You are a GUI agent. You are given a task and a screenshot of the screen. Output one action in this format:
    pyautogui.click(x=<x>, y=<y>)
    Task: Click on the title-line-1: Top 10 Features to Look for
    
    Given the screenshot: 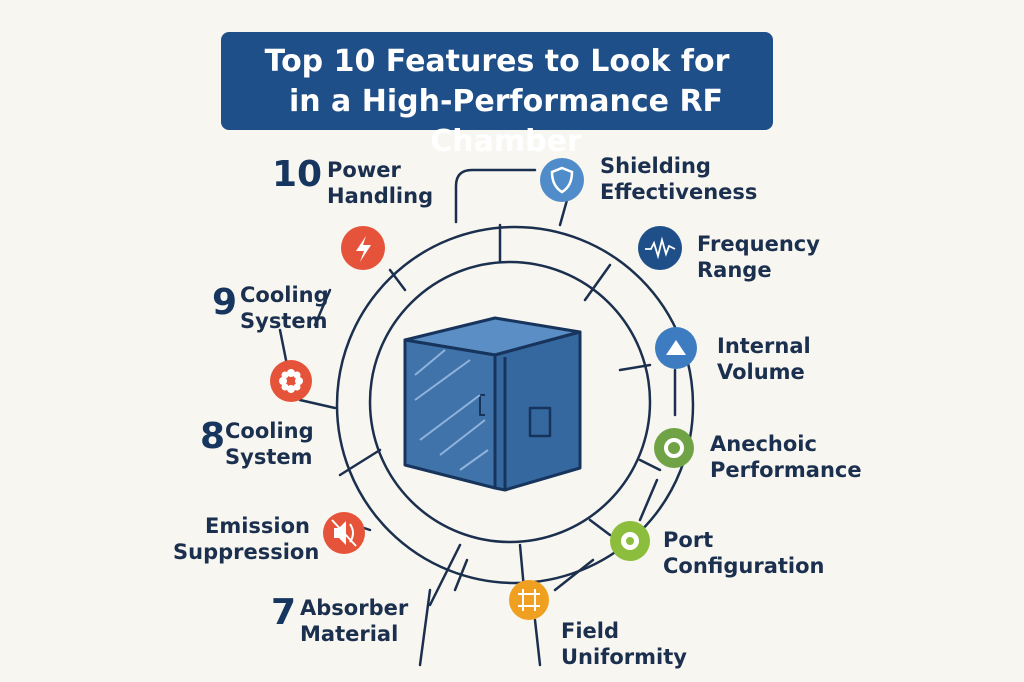 What is the action you would take?
    pyautogui.click(x=497, y=61)
    